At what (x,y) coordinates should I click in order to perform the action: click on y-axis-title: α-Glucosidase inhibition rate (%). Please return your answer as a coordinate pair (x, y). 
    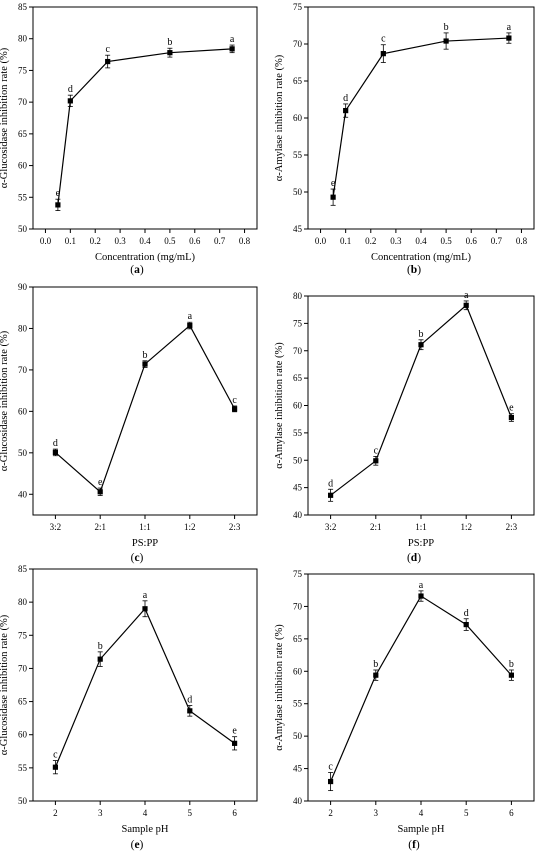
    Looking at the image, I should click on (5, 684).